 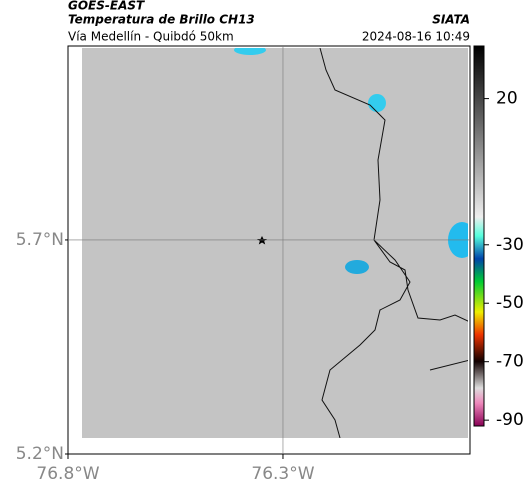 I want to click on city-marker, so click(x=262, y=240).